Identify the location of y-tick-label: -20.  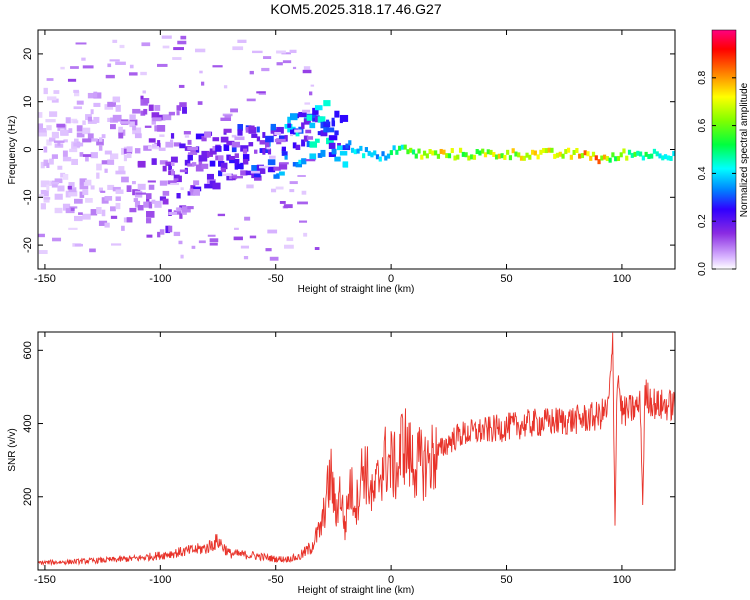
(28, 245).